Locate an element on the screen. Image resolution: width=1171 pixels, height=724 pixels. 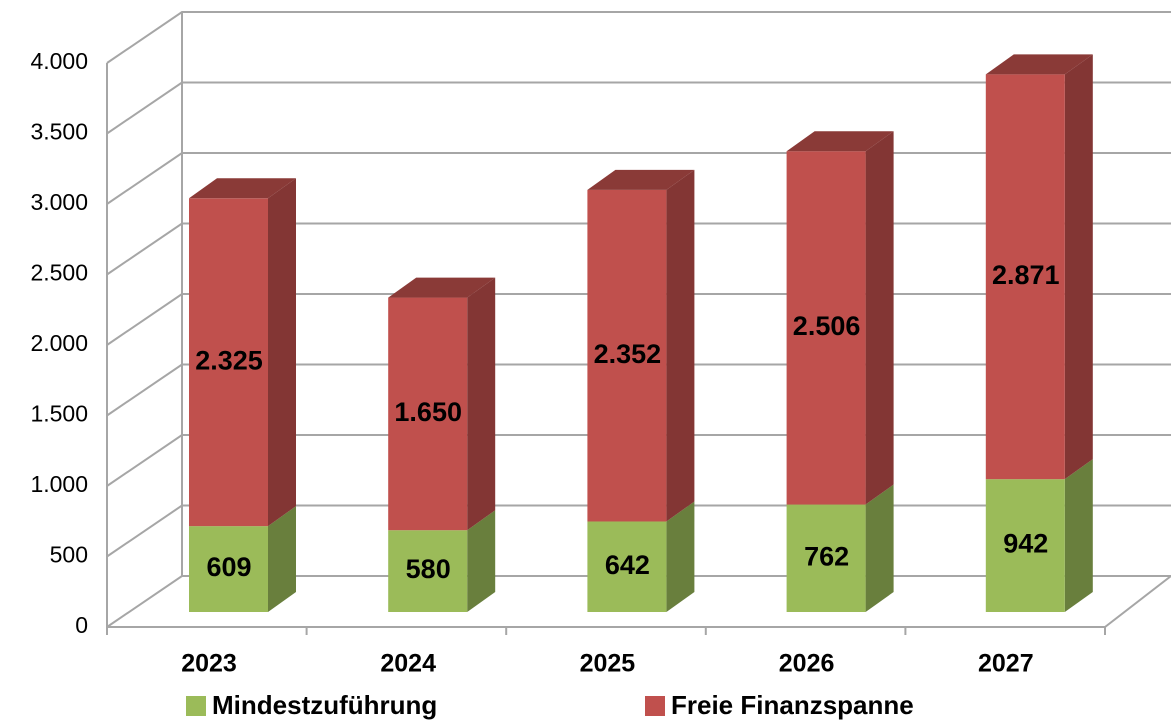
data-label: 762 is located at coordinates (826, 556).